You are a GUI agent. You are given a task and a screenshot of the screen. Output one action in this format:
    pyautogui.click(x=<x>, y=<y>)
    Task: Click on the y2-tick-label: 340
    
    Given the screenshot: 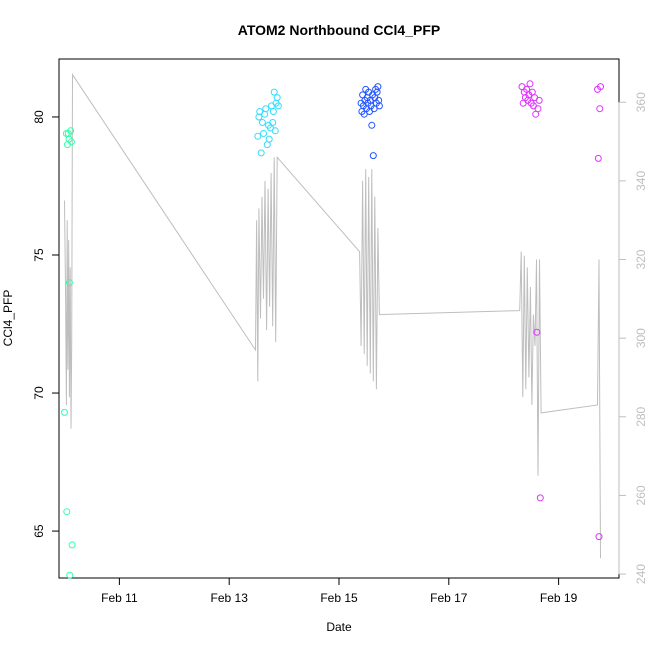 What is the action you would take?
    pyautogui.click(x=641, y=181)
    